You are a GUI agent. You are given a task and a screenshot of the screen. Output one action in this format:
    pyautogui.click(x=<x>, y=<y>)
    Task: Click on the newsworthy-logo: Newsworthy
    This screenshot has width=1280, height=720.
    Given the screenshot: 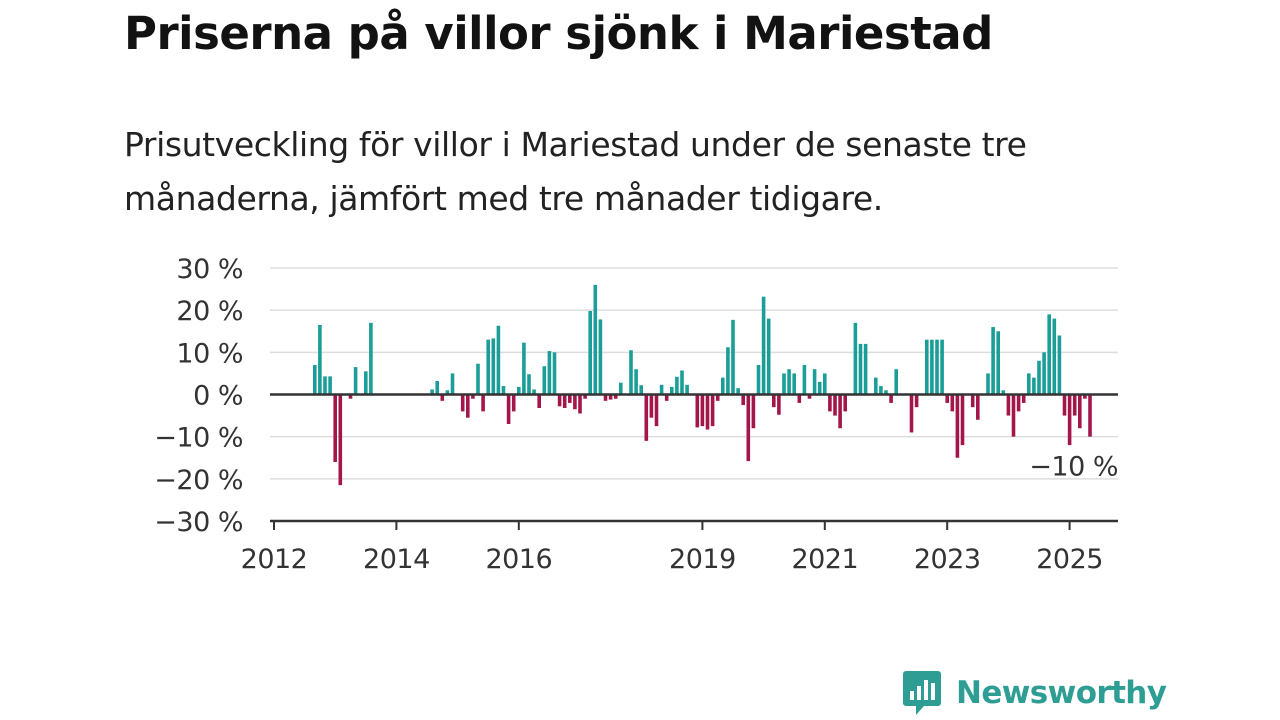 What is the action you would take?
    pyautogui.click(x=1034, y=693)
    